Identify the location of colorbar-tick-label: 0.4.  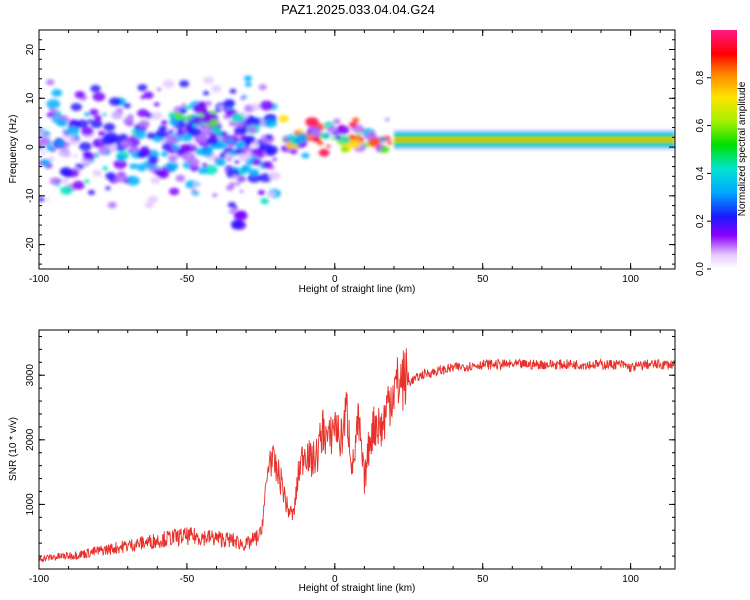
(700, 173).